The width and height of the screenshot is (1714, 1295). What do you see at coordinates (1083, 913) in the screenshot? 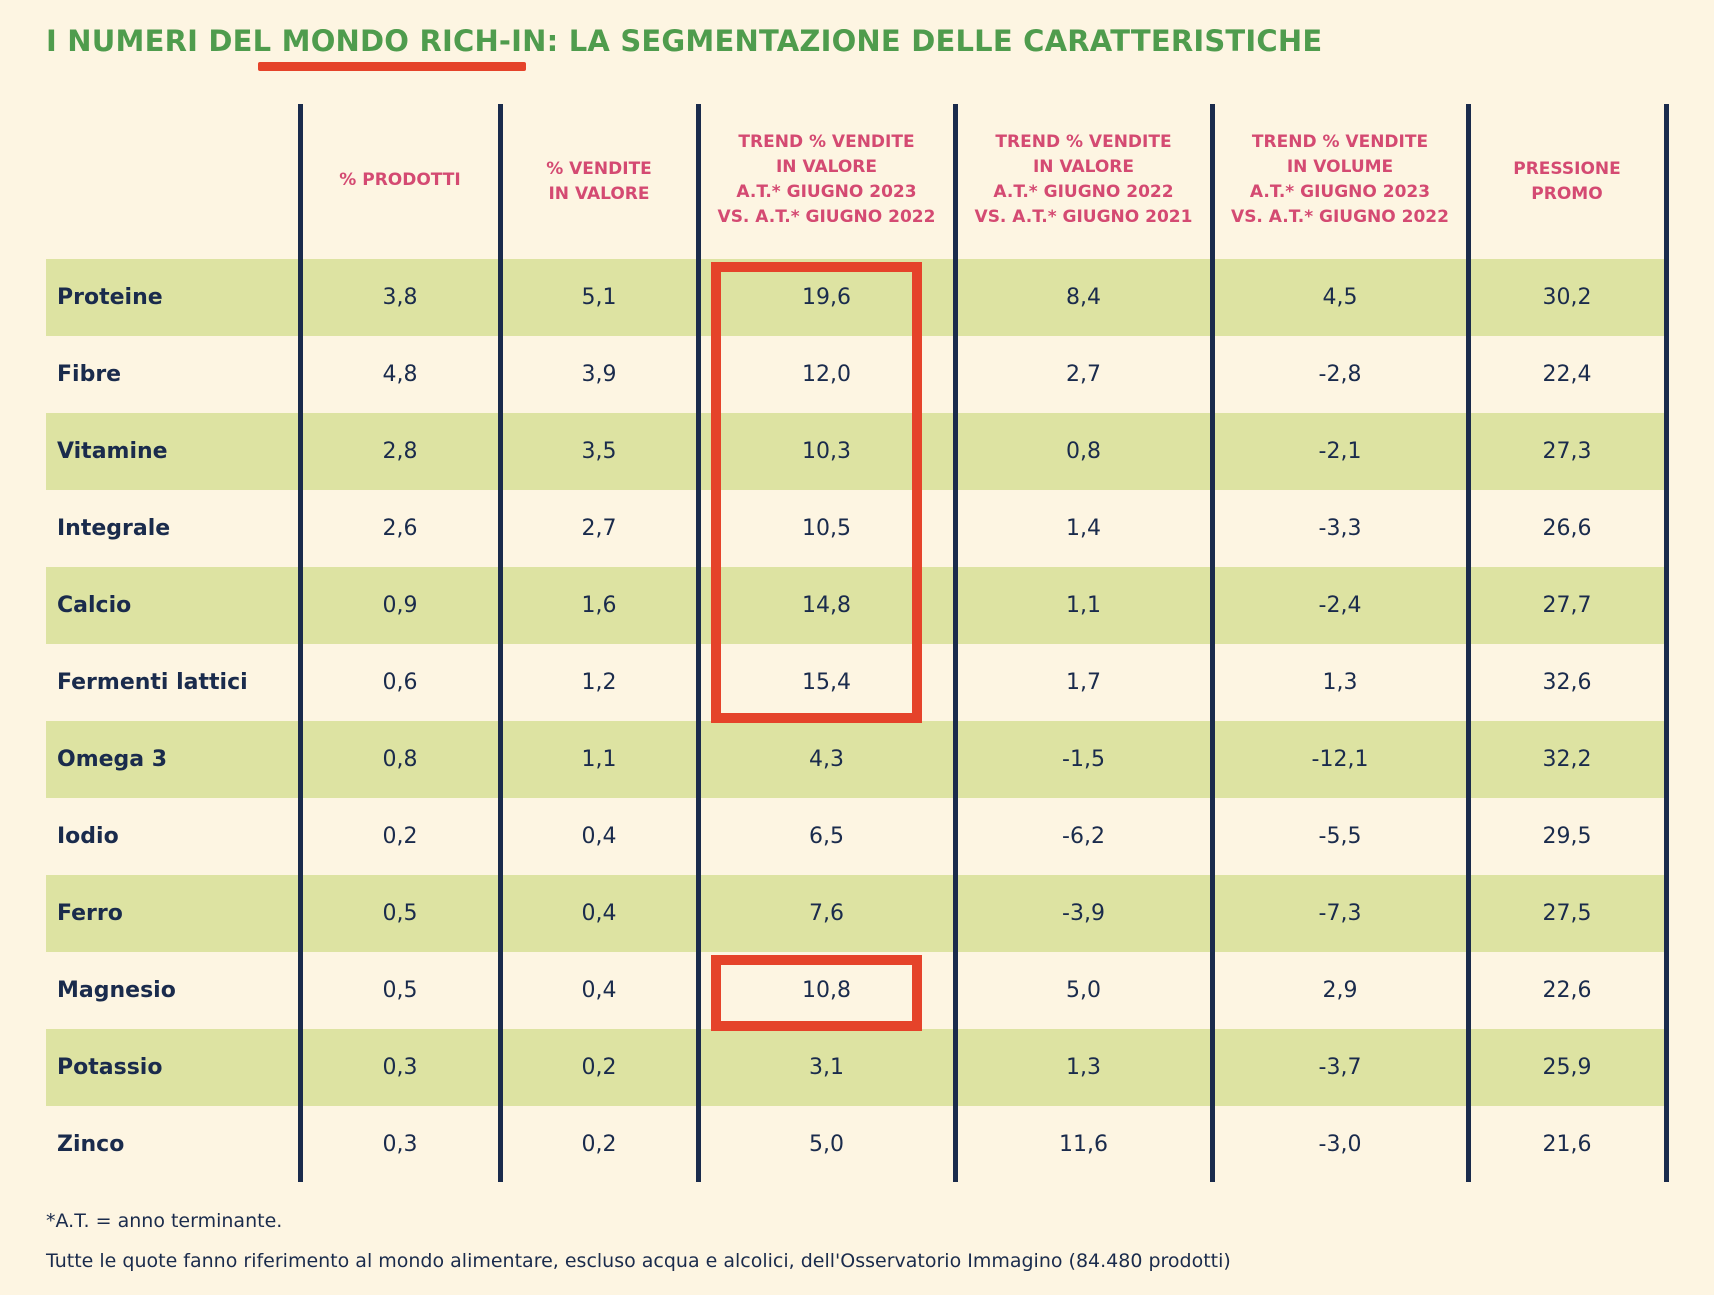
I see `table-cell: -3,9` at bounding box center [1083, 913].